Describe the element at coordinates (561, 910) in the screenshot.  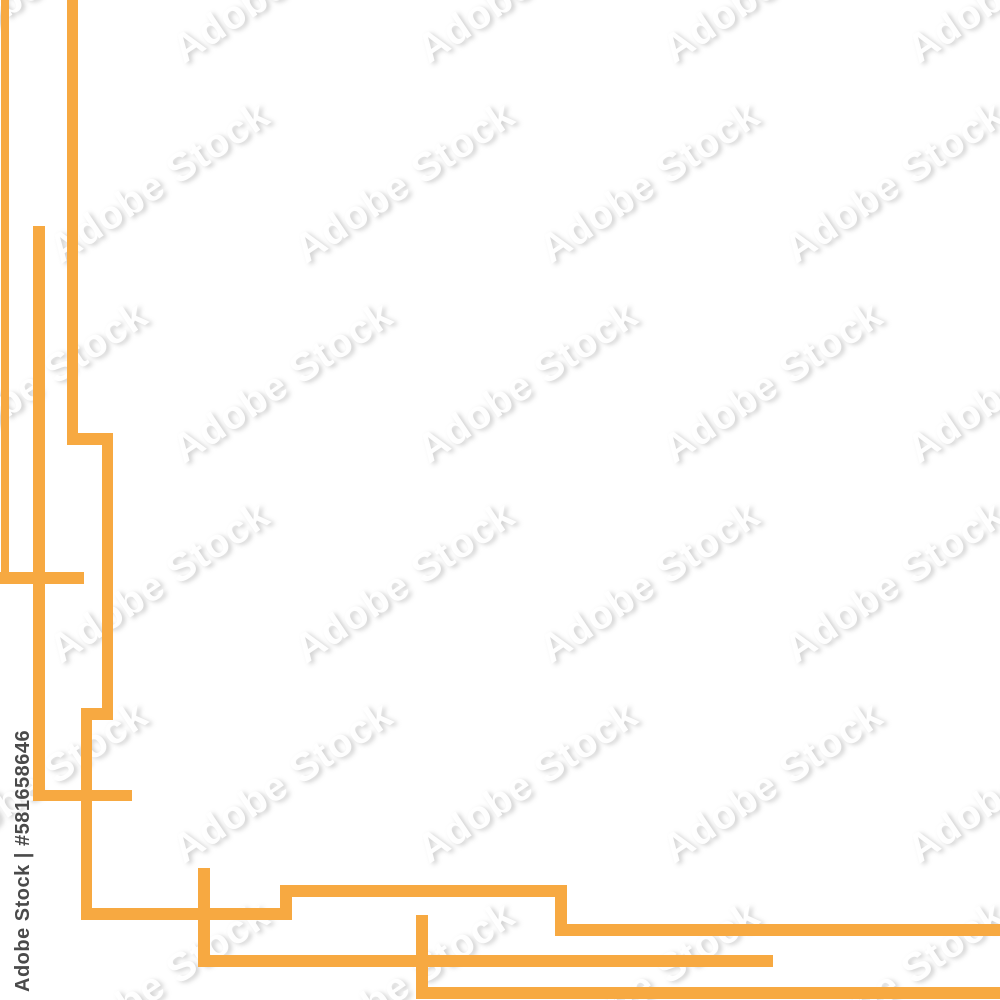
I see `border-segment-main-step-down` at that location.